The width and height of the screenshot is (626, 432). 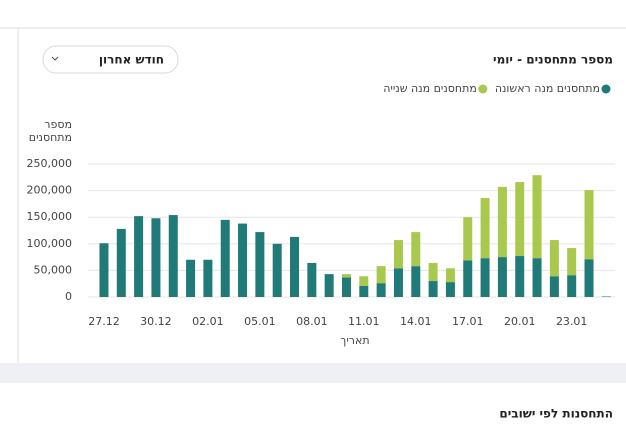 What do you see at coordinates (68, 296) in the screenshot?
I see `y-tick-label: 0` at bounding box center [68, 296].